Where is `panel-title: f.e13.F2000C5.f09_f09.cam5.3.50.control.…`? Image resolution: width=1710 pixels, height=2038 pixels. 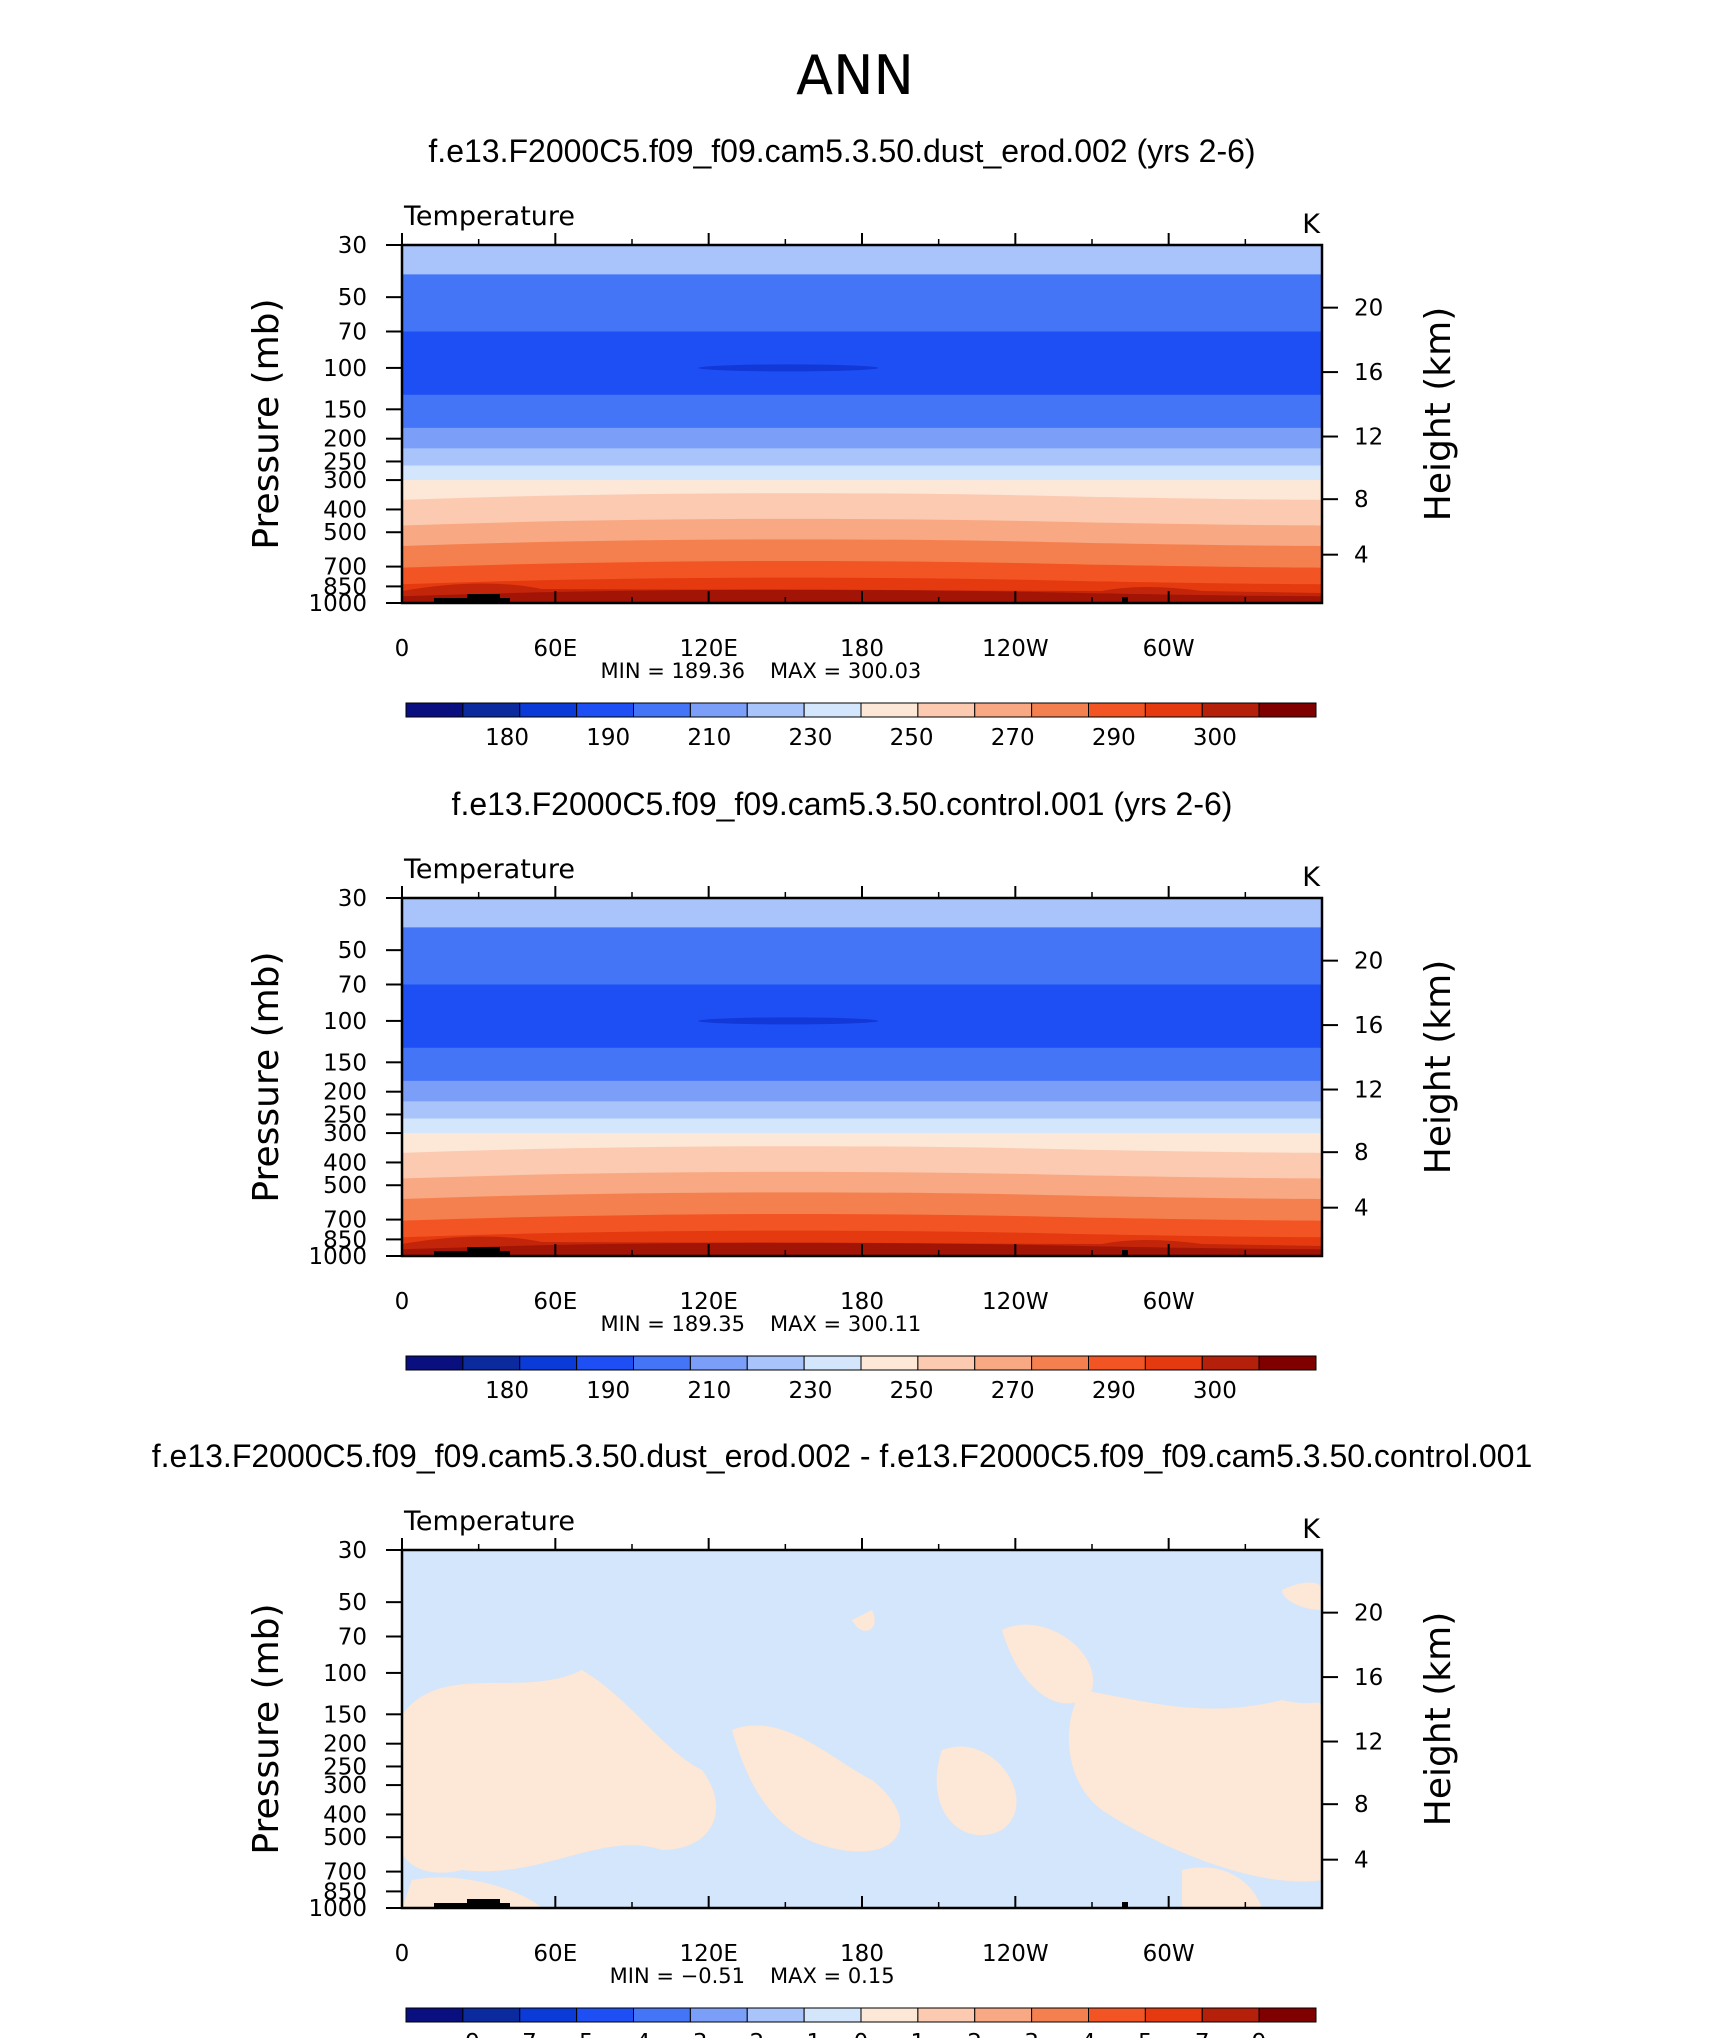 panel-title: f.e13.F2000C5.f09_f09.cam5.3.50.control.… is located at coordinates (842, 804).